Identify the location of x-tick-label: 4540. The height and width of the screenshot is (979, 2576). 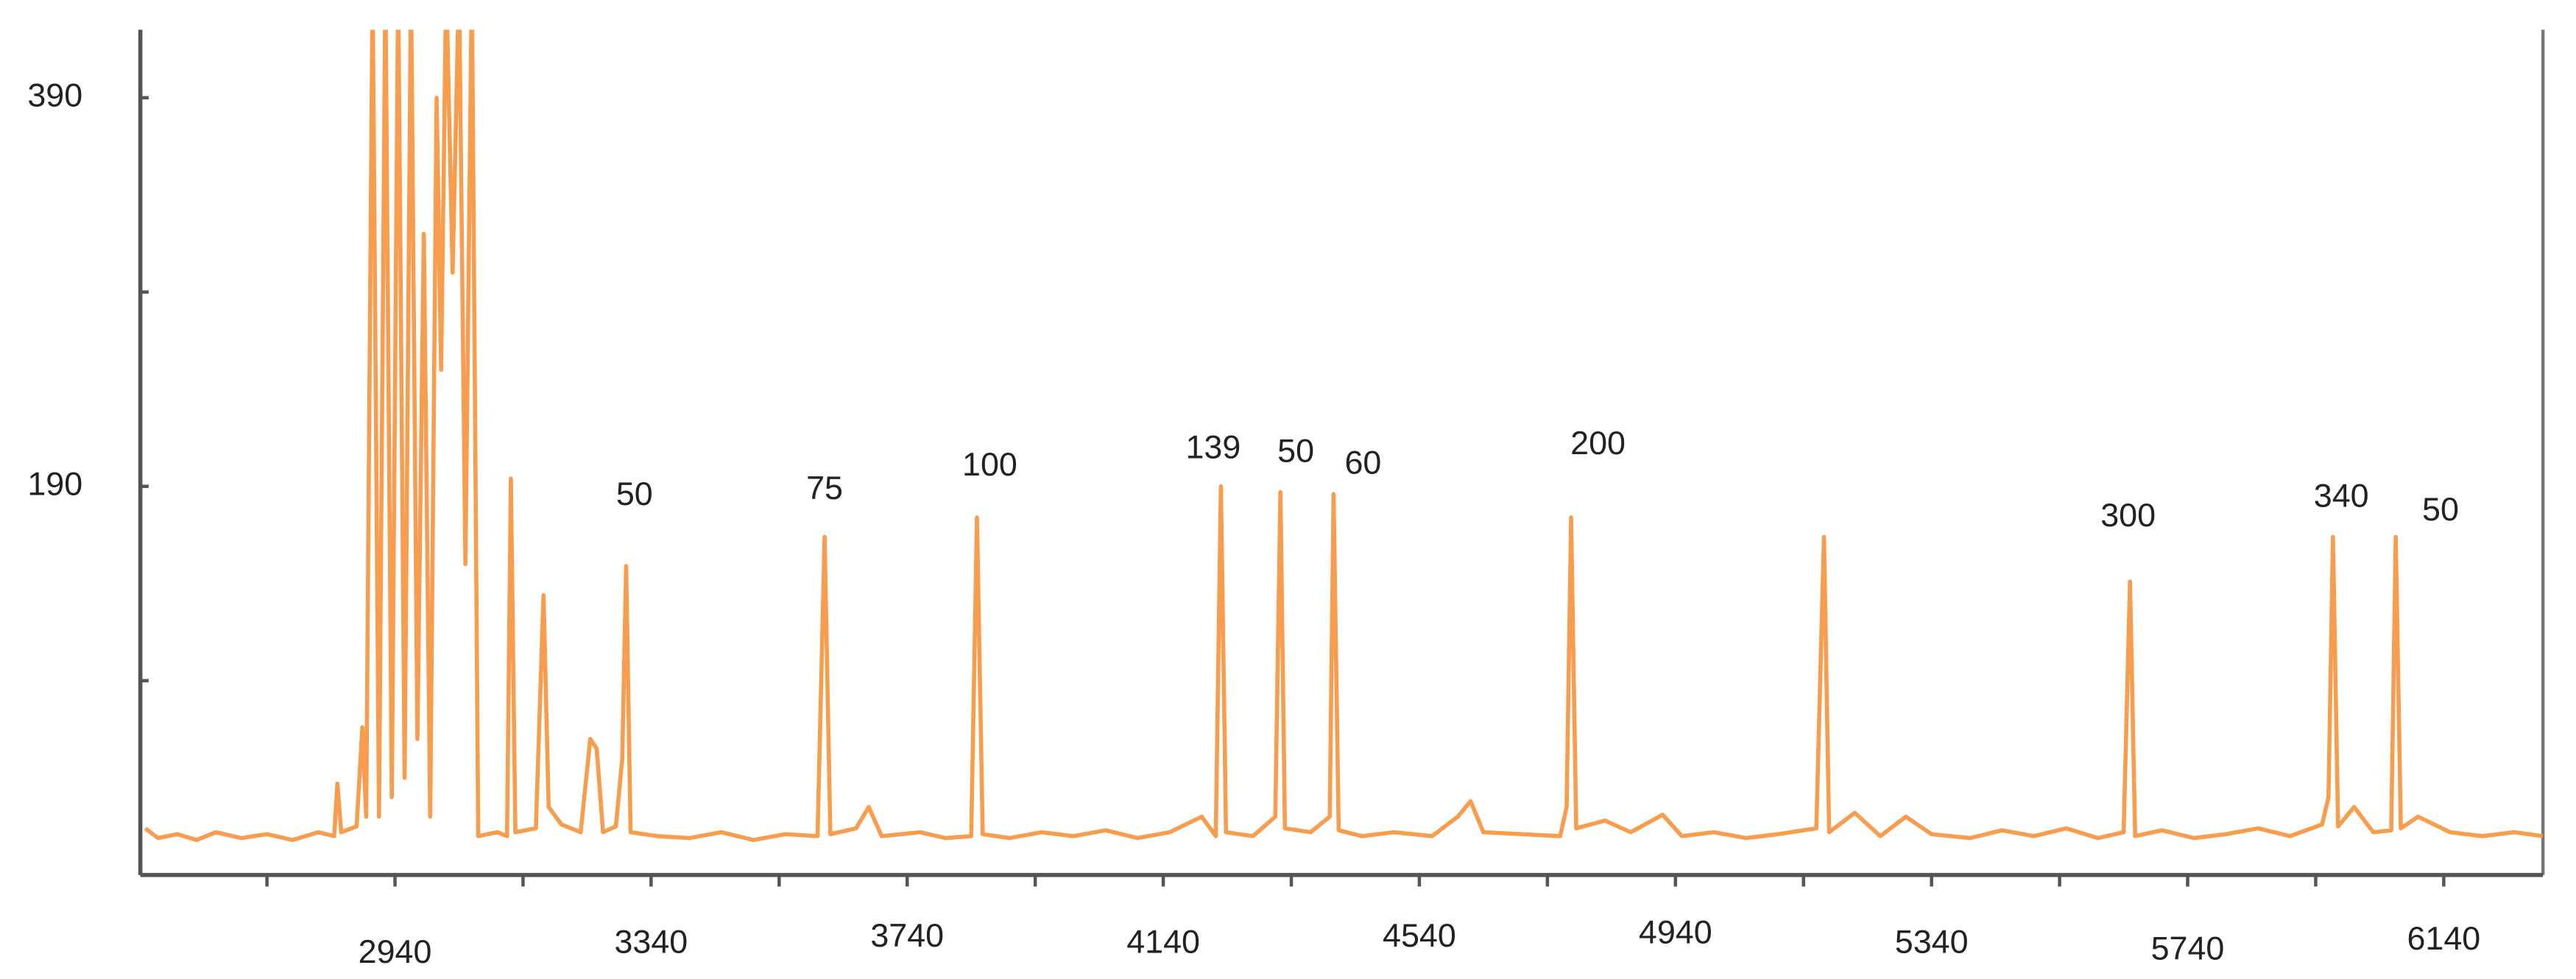
(1419, 935).